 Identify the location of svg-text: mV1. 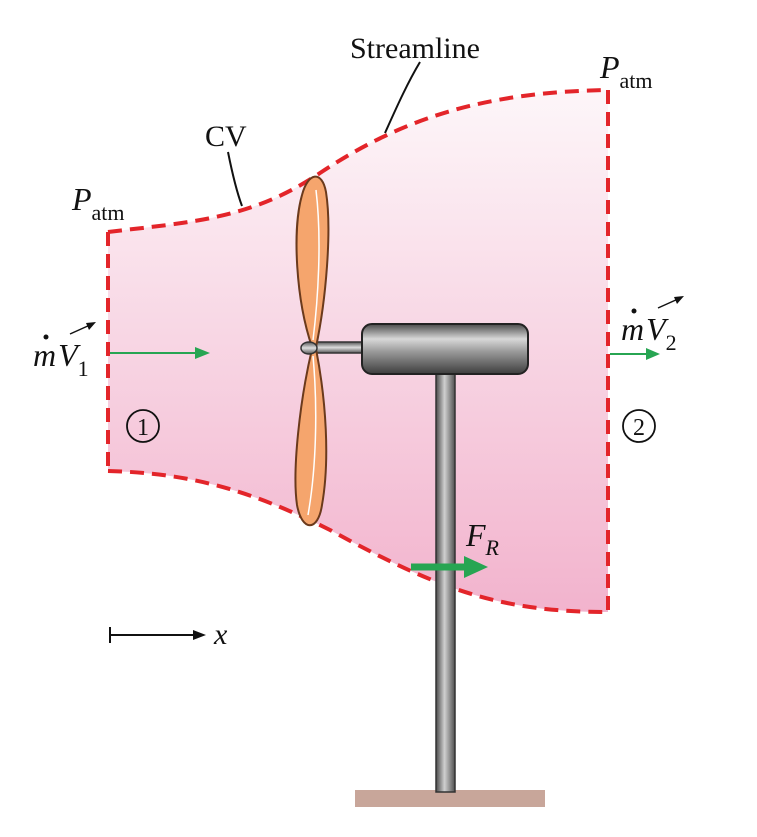
(61, 359).